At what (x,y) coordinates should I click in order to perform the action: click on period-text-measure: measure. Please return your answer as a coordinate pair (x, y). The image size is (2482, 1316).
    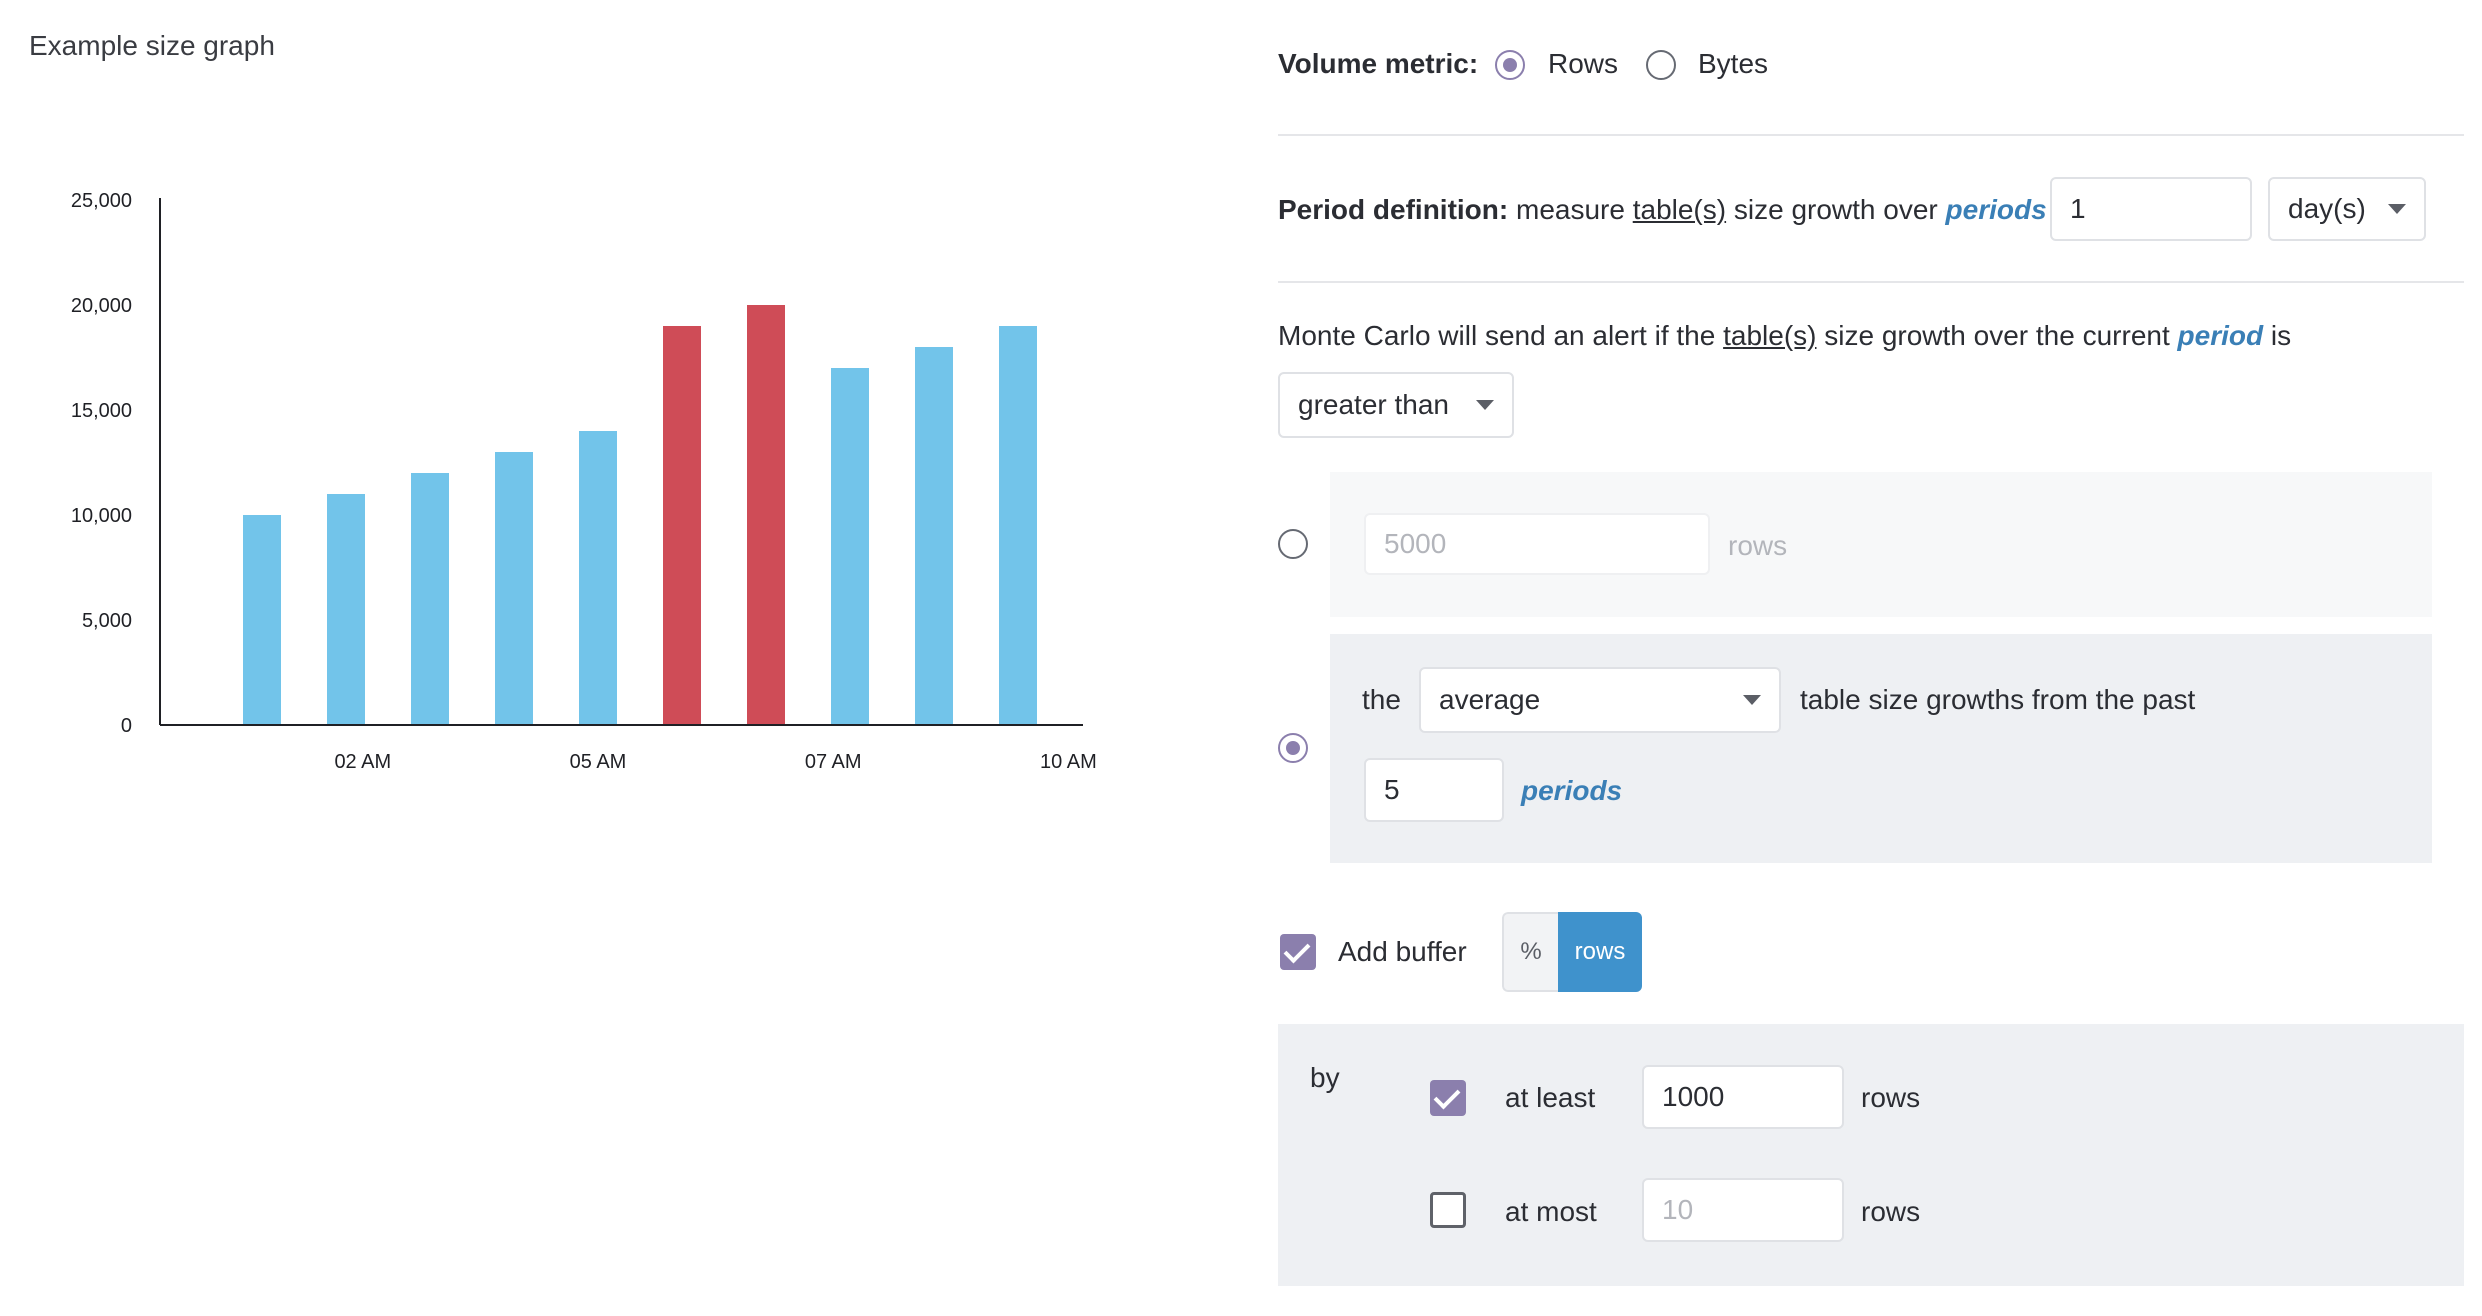
    Looking at the image, I should click on (1570, 209).